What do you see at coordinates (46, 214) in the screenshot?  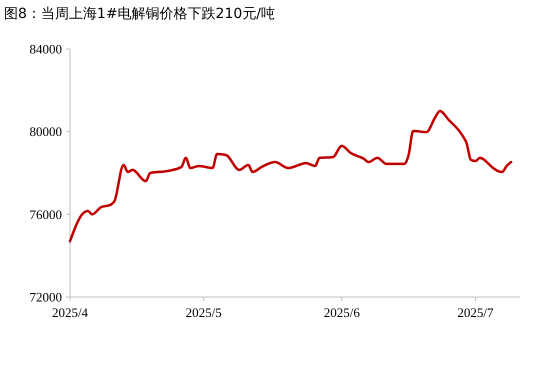 I see `y-tick-label: 76000` at bounding box center [46, 214].